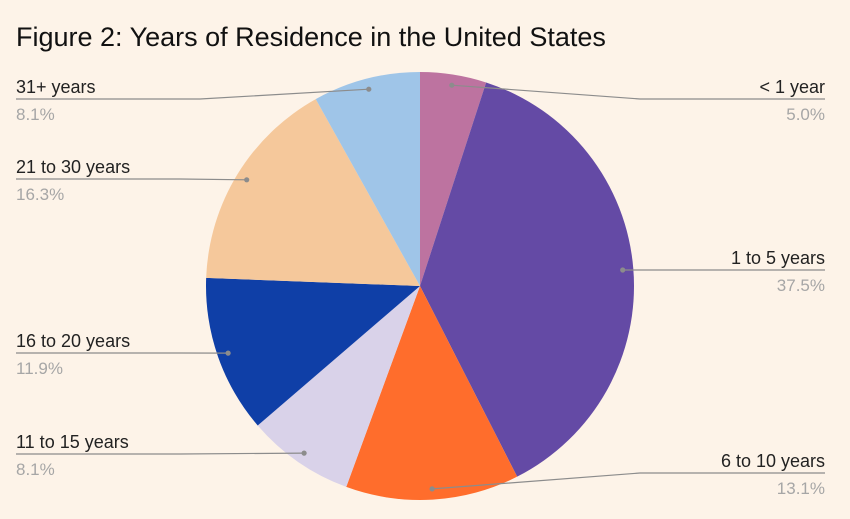 Image resolution: width=850 pixels, height=519 pixels. What do you see at coordinates (773, 461) in the screenshot?
I see `slice-label-6-to-10-years: 6 to 10 years` at bounding box center [773, 461].